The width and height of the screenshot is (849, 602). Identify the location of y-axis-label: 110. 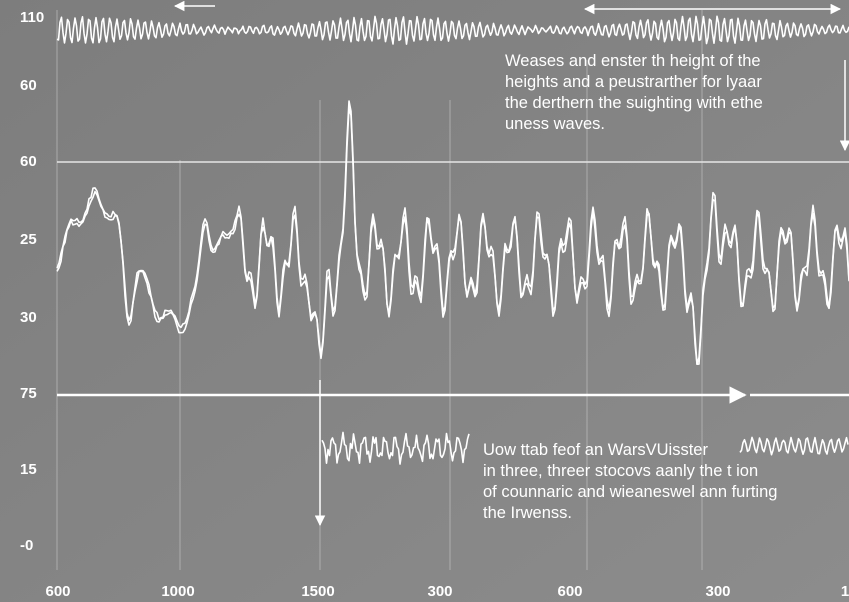
(32, 17).